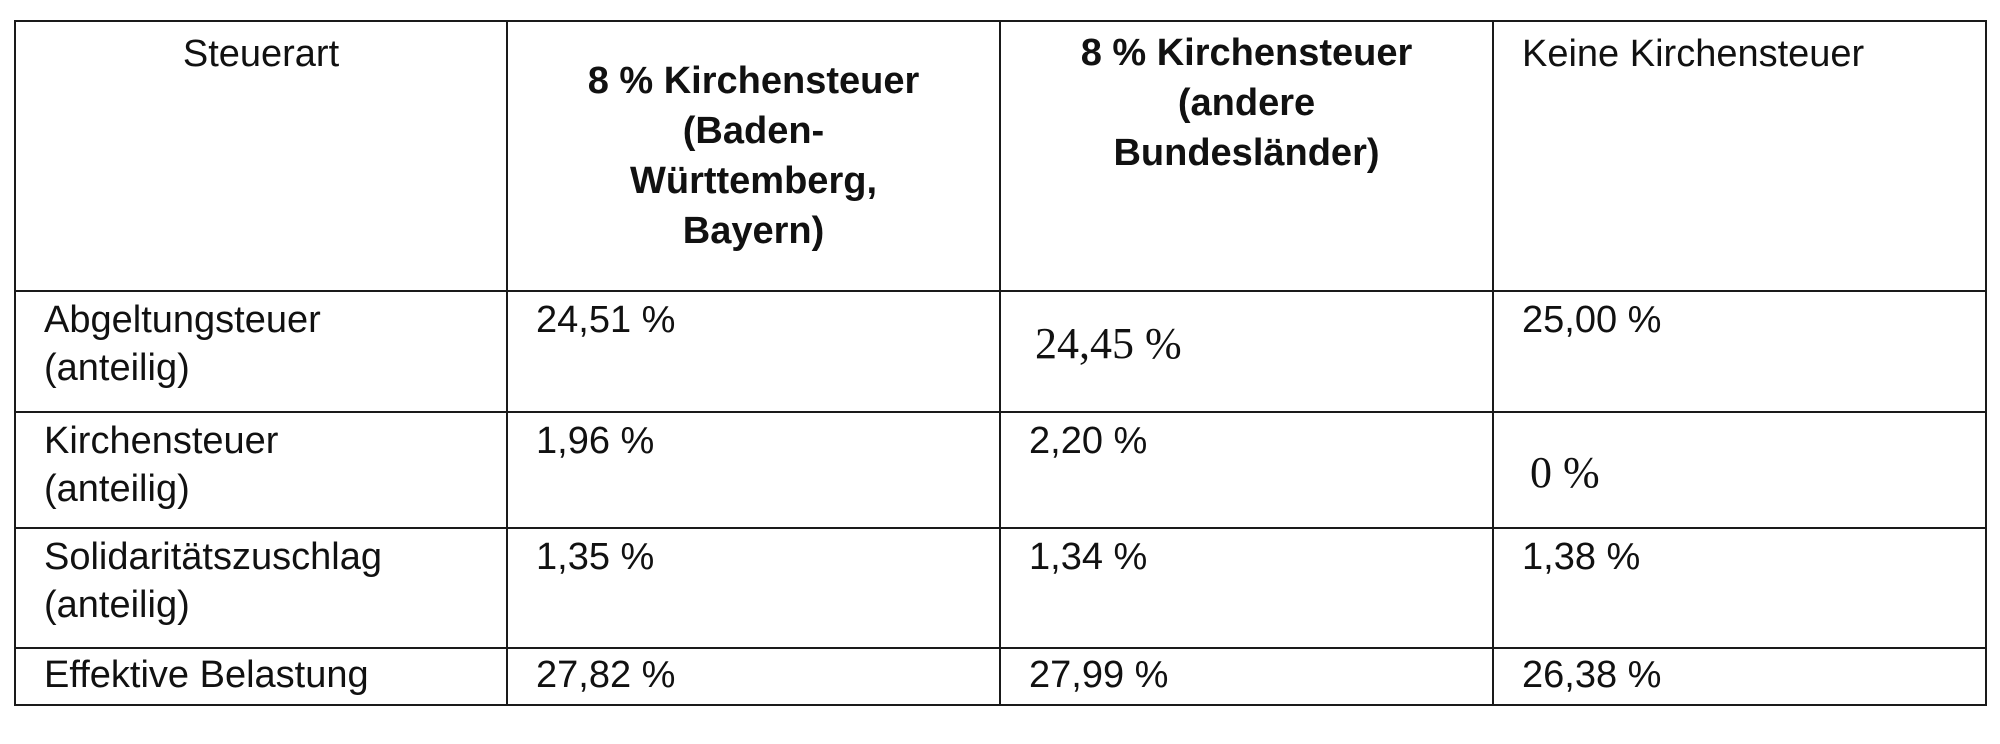 The image size is (2000, 744). I want to click on cell-value: 1,35 %, so click(753, 588).